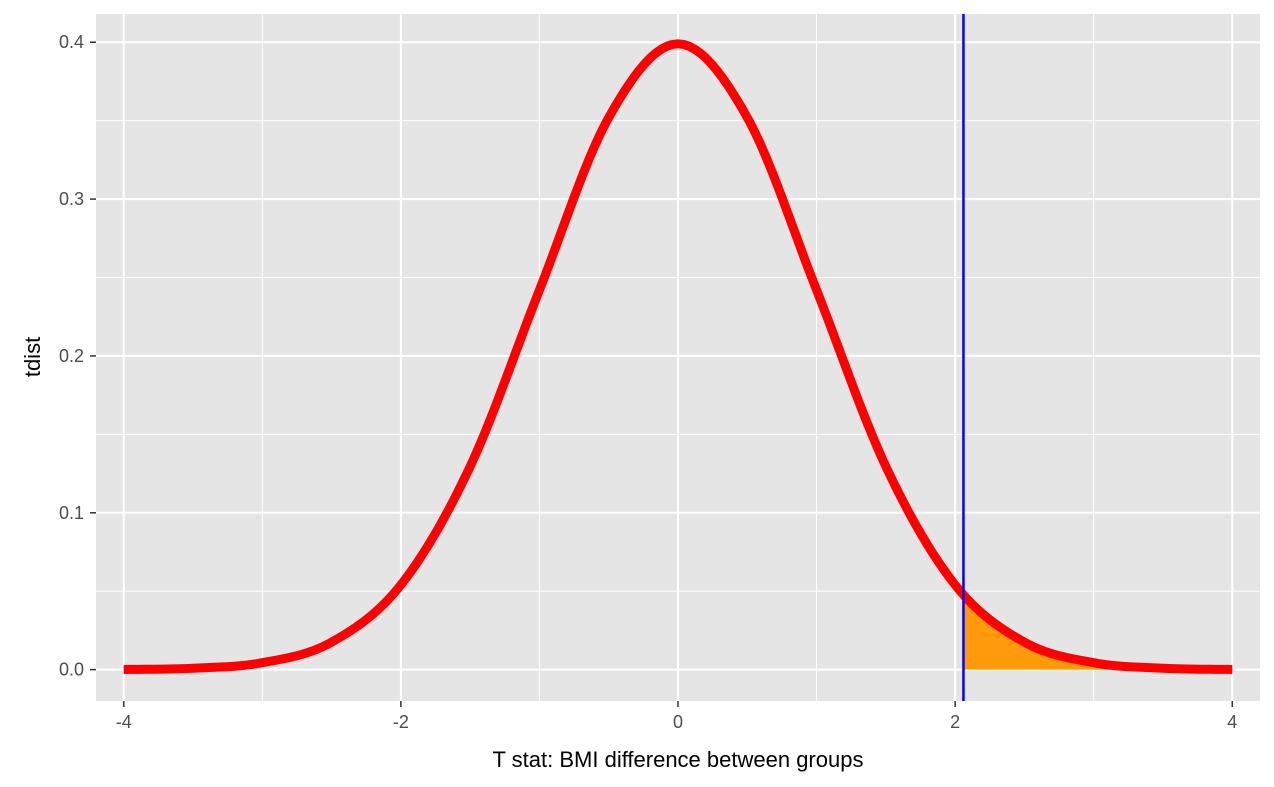  What do you see at coordinates (124, 722) in the screenshot?
I see `x-tick-label: -4` at bounding box center [124, 722].